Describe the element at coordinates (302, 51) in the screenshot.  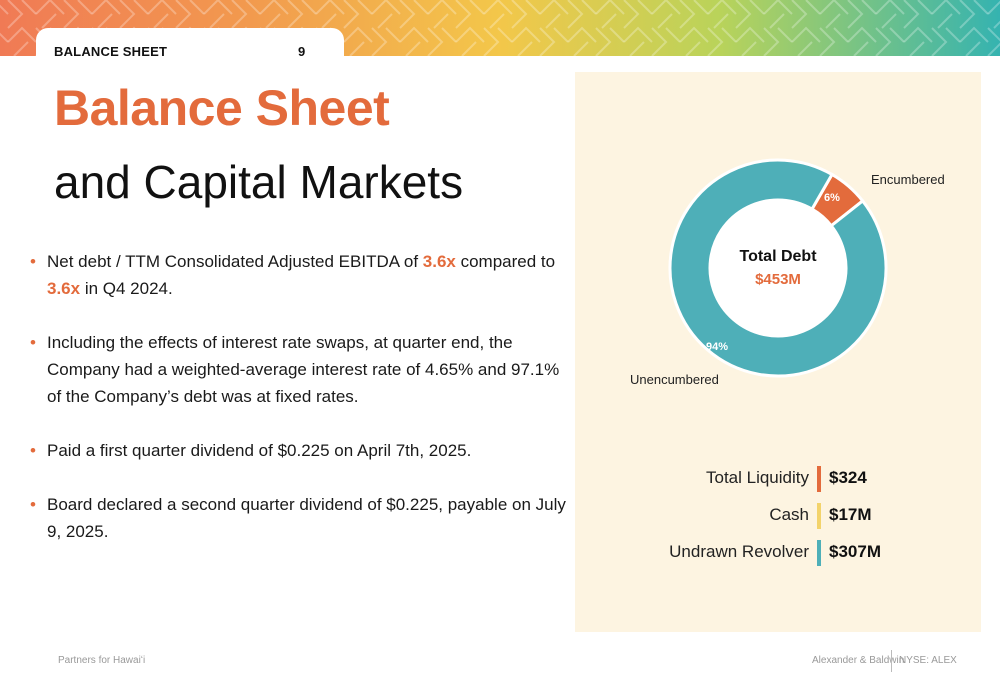
I see `page-number: 9` at that location.